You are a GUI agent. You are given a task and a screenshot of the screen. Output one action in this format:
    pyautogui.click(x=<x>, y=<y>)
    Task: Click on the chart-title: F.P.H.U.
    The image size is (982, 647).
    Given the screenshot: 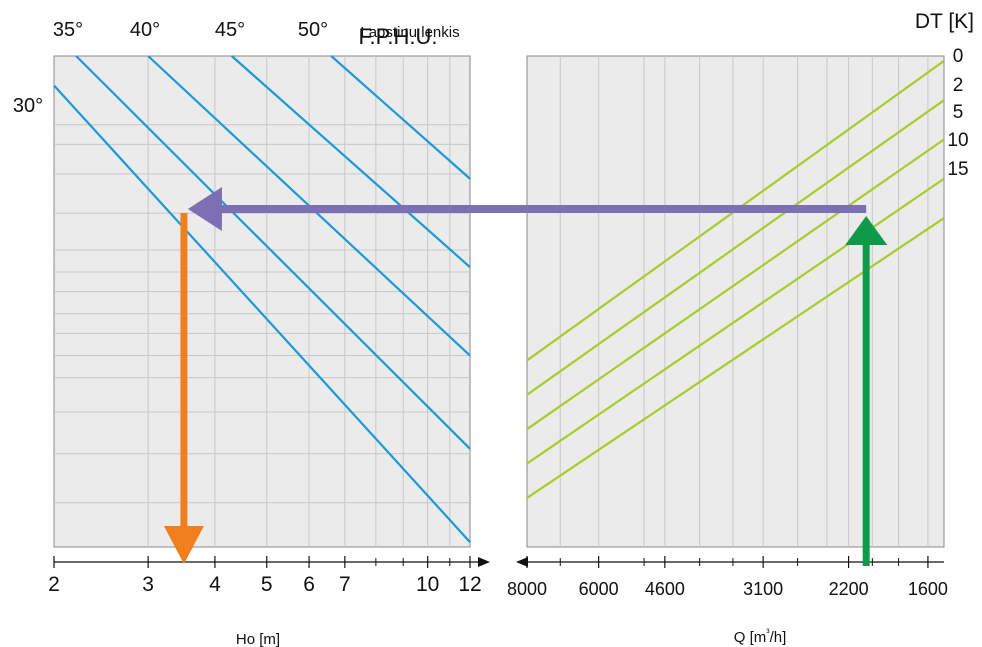 What is the action you would take?
    pyautogui.click(x=397, y=36)
    